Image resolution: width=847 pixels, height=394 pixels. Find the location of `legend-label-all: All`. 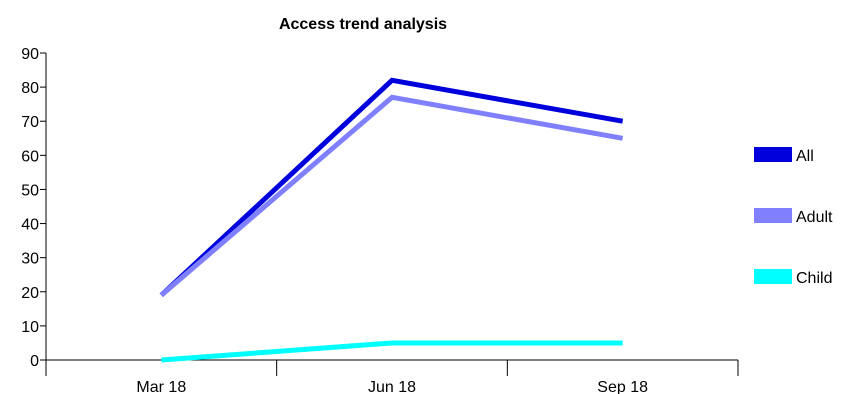

legend-label-all: All is located at coordinates (805, 156).